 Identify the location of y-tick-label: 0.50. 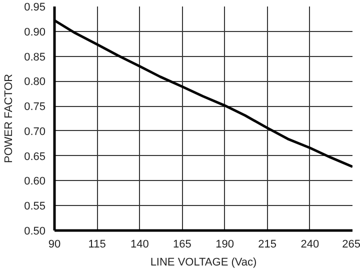
(35, 232).